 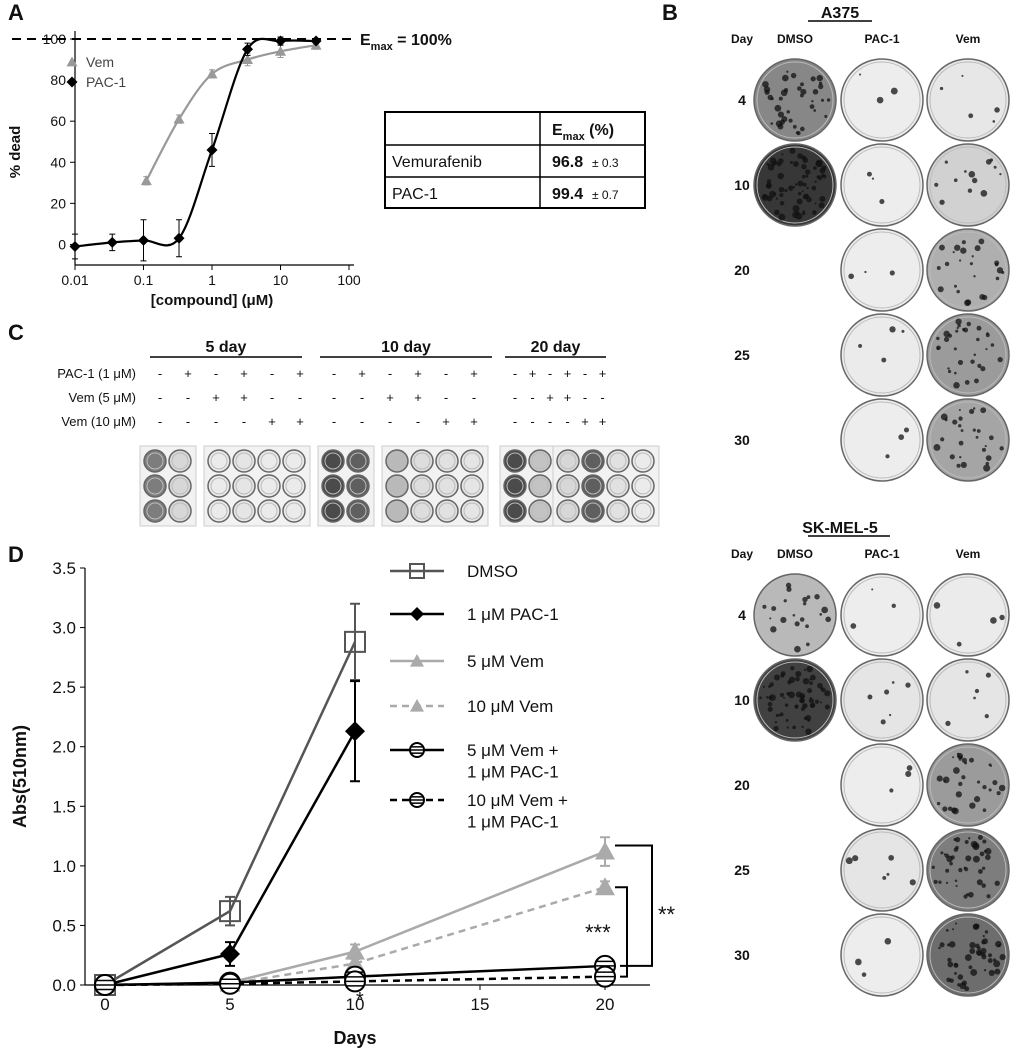 I want to click on panel-label: C, so click(x=16, y=332).